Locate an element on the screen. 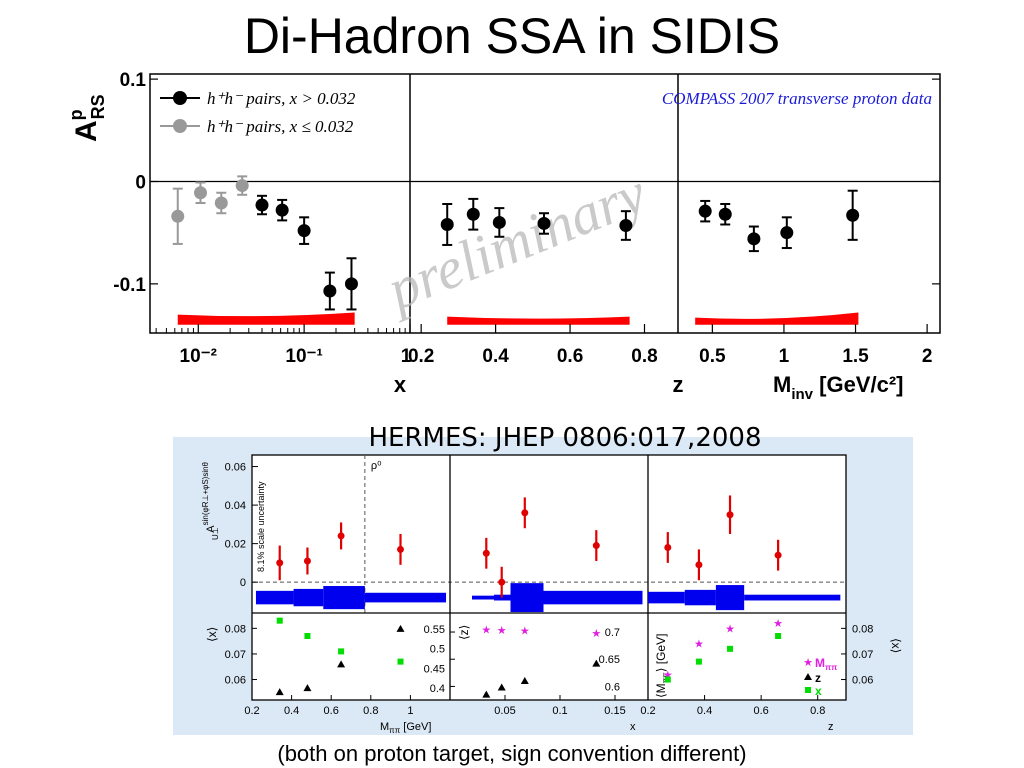 The image size is (1024, 768). x-tick-label: 0.6 is located at coordinates (760, 711).